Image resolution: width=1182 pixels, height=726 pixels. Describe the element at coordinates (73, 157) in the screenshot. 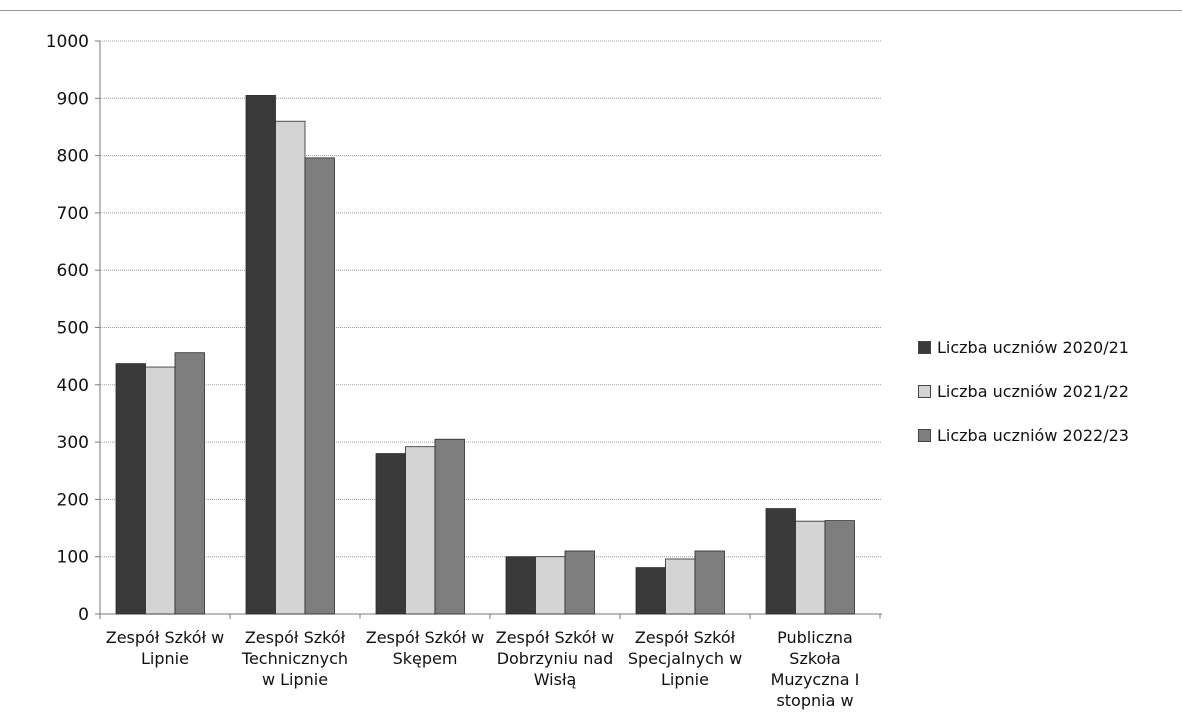

I see `y-tick-label: 800` at that location.